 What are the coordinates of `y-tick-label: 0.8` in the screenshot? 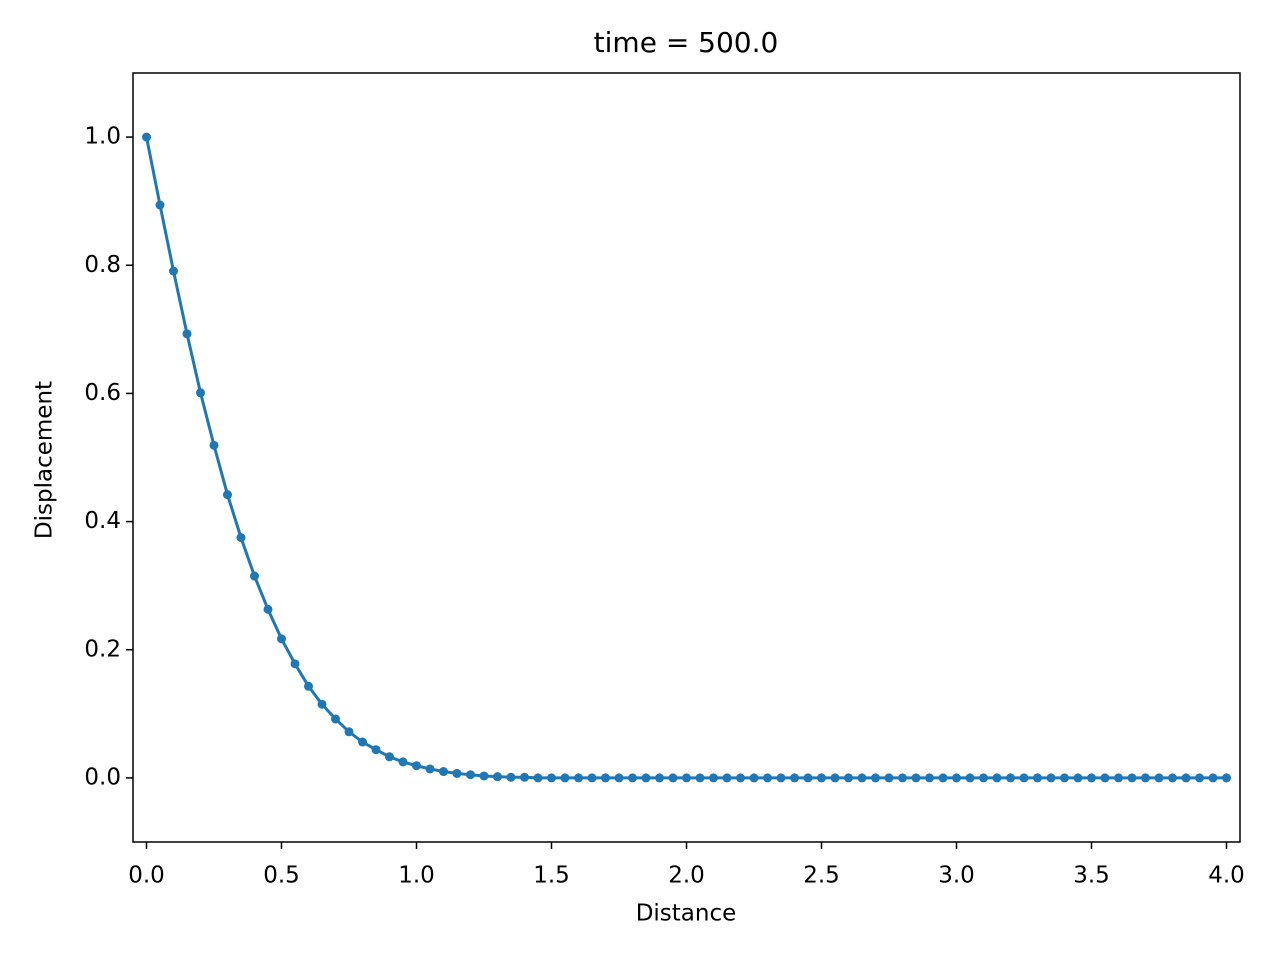 It's located at (102, 265).